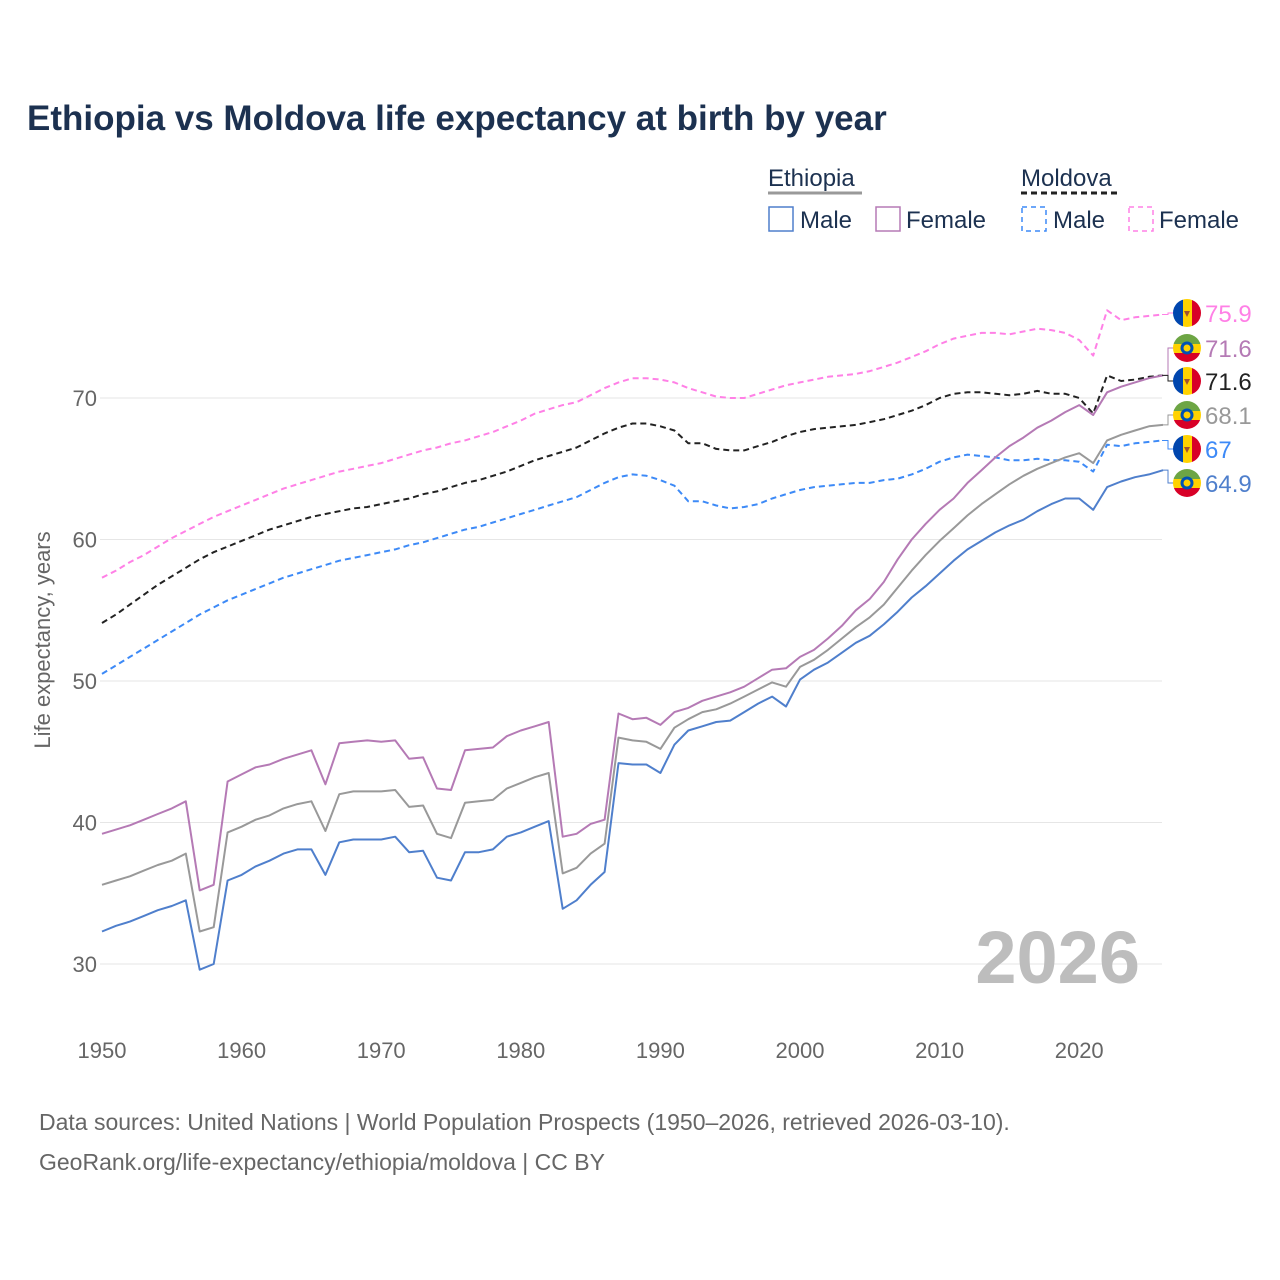 The height and width of the screenshot is (1280, 1280). I want to click on legend-swatch-moldova-female, so click(1141, 219).